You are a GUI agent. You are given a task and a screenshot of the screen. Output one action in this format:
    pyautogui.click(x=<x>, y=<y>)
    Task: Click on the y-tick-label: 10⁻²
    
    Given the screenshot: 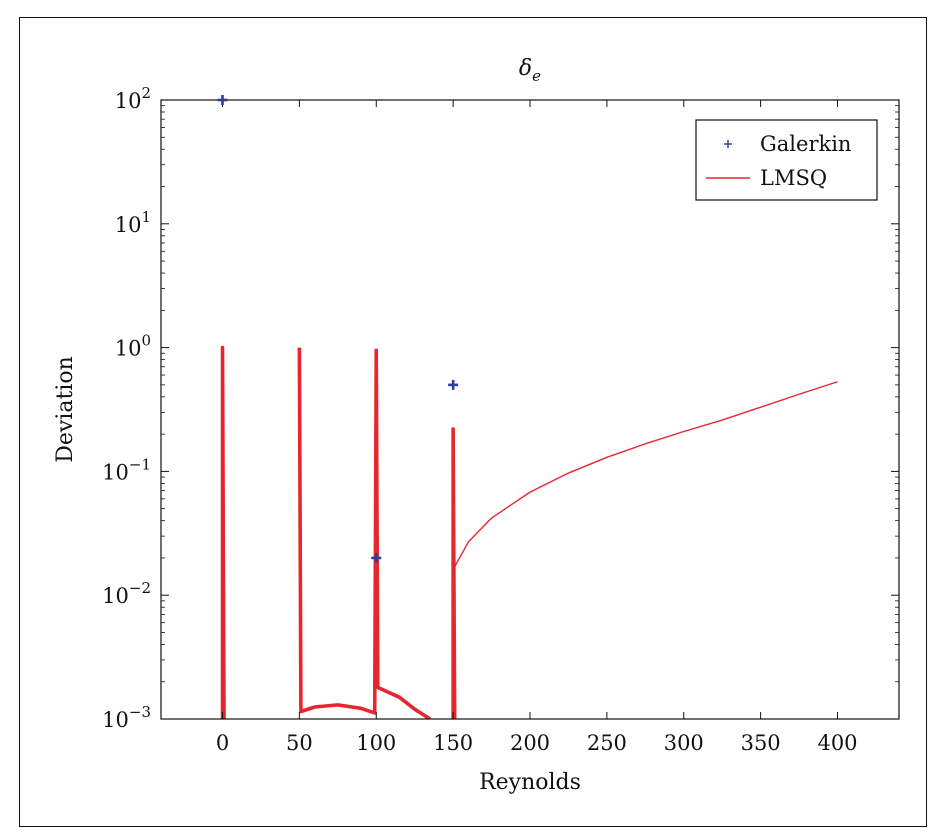 What is the action you would take?
    pyautogui.click(x=126, y=593)
    